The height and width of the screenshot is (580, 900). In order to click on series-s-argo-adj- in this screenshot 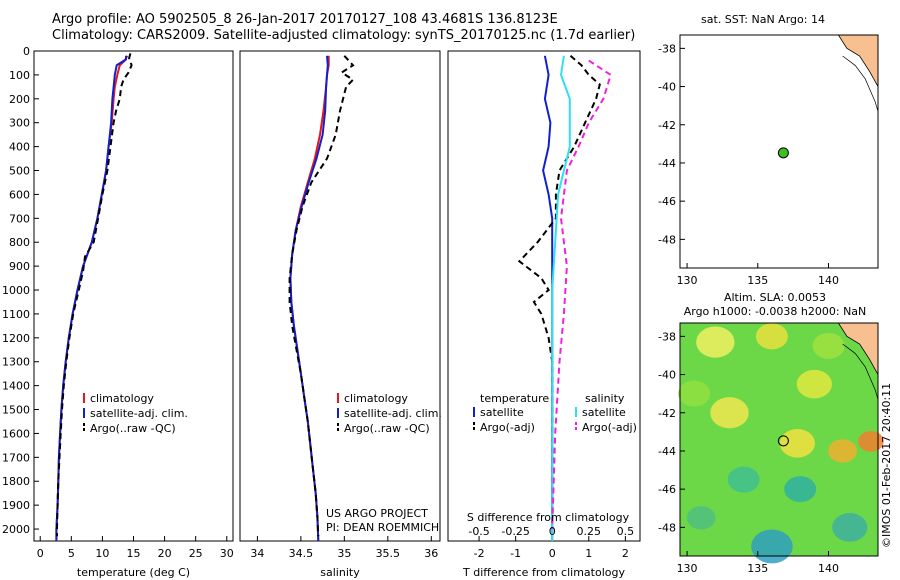, I will do `click(581, 294)`.